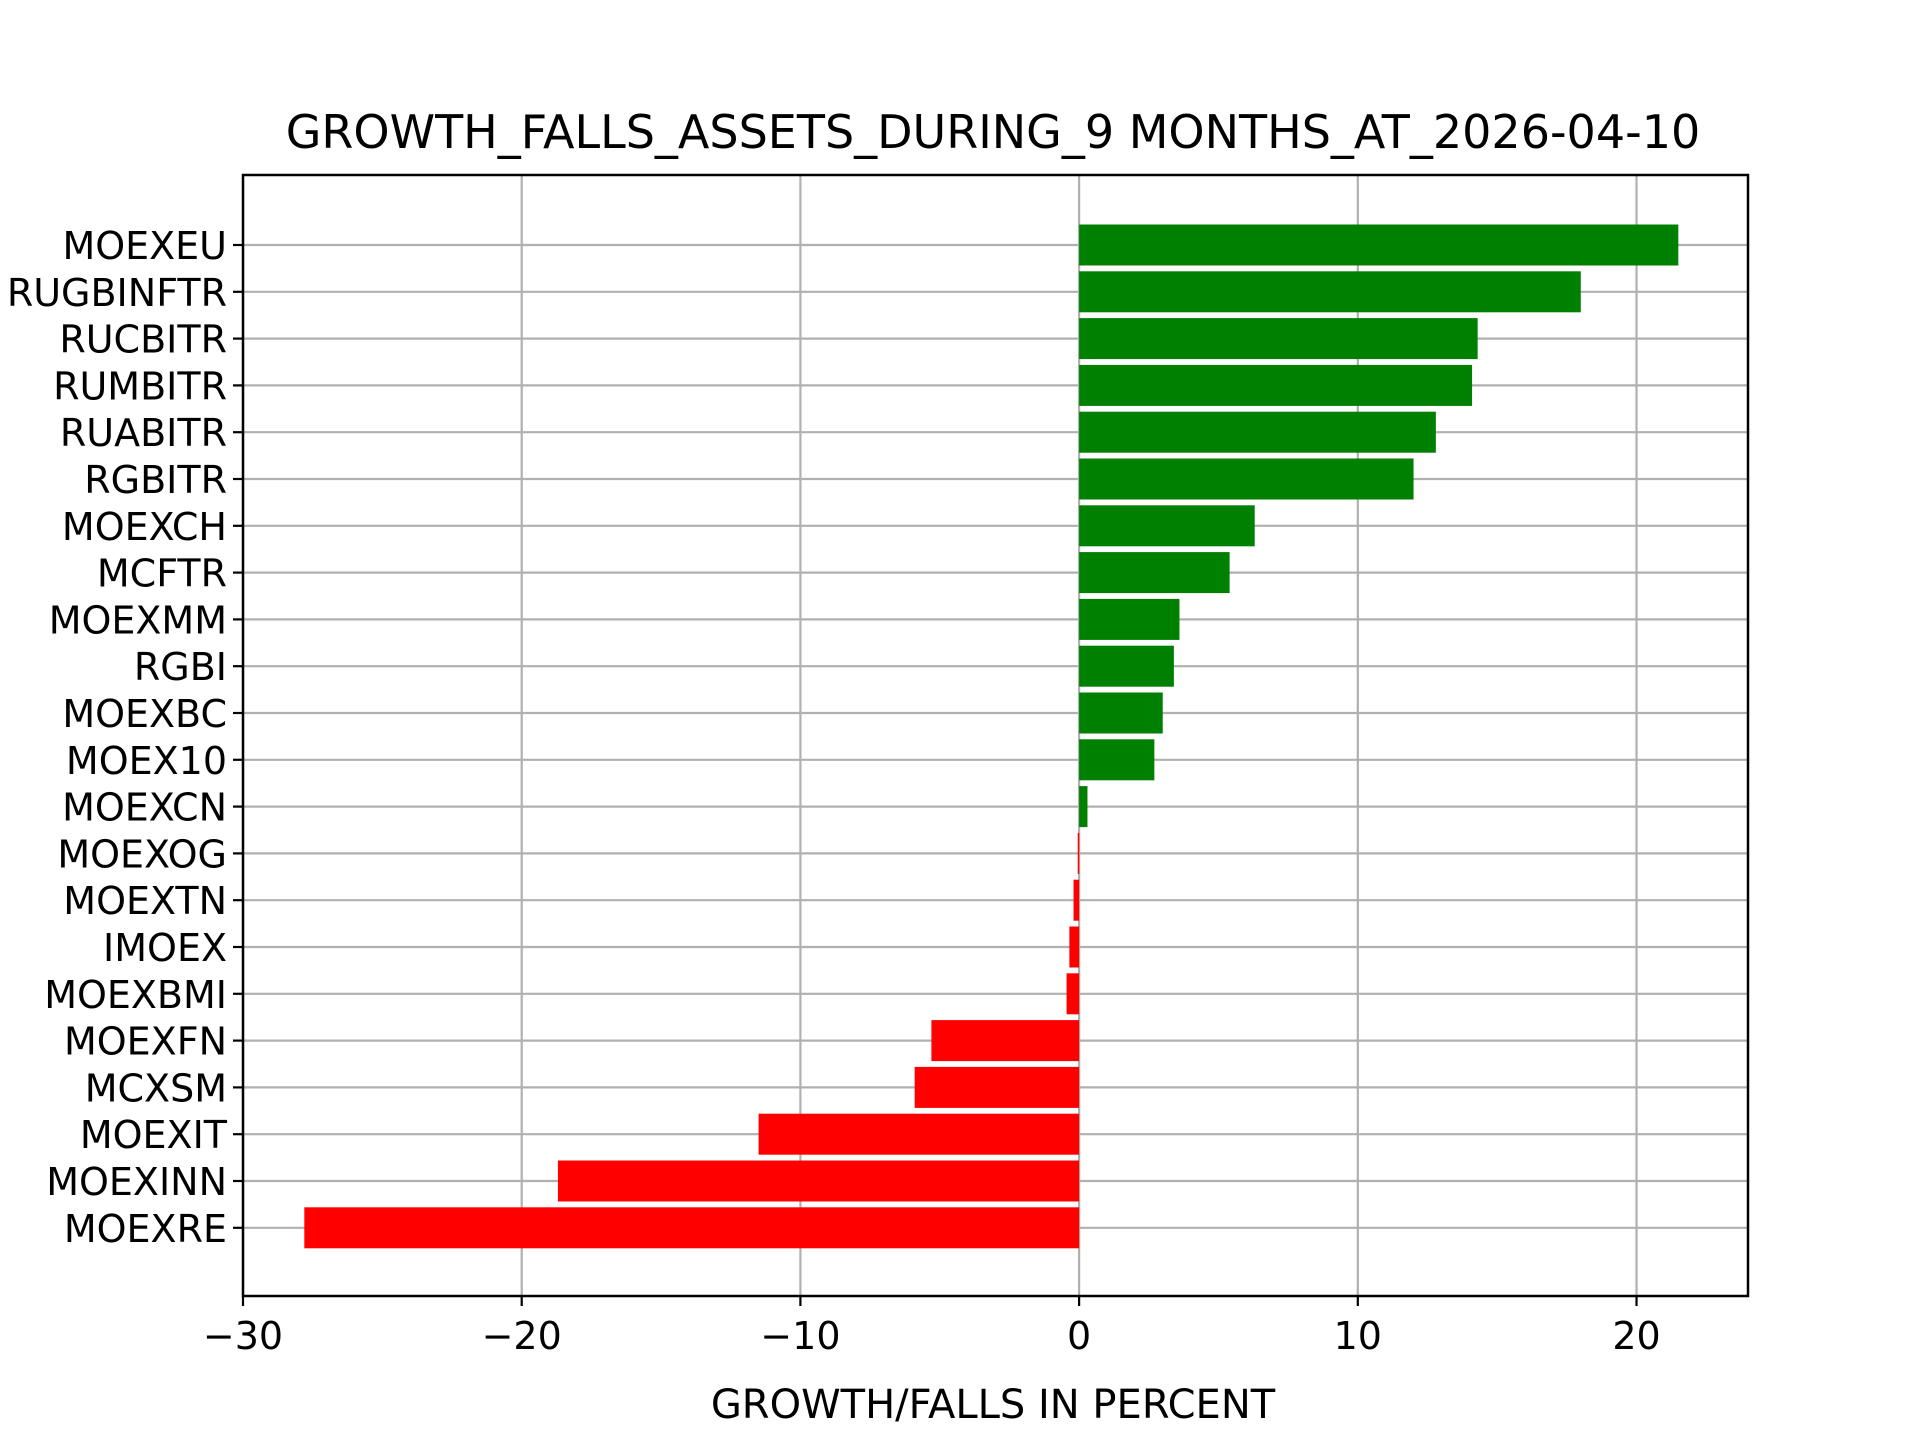 The image size is (1920, 1440). I want to click on y-tick-label: MOEXBC, so click(144, 714).